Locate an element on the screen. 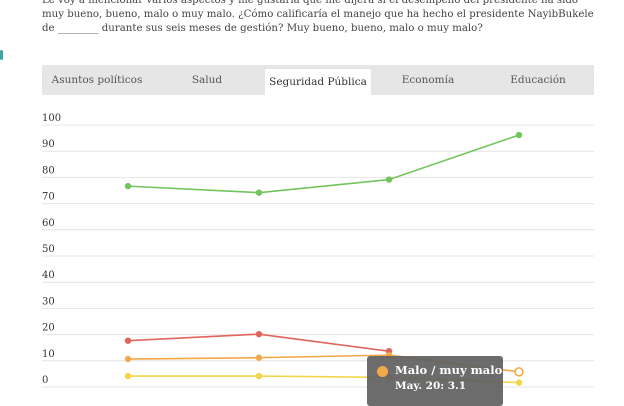  tab-economia: Economía is located at coordinates (428, 80).